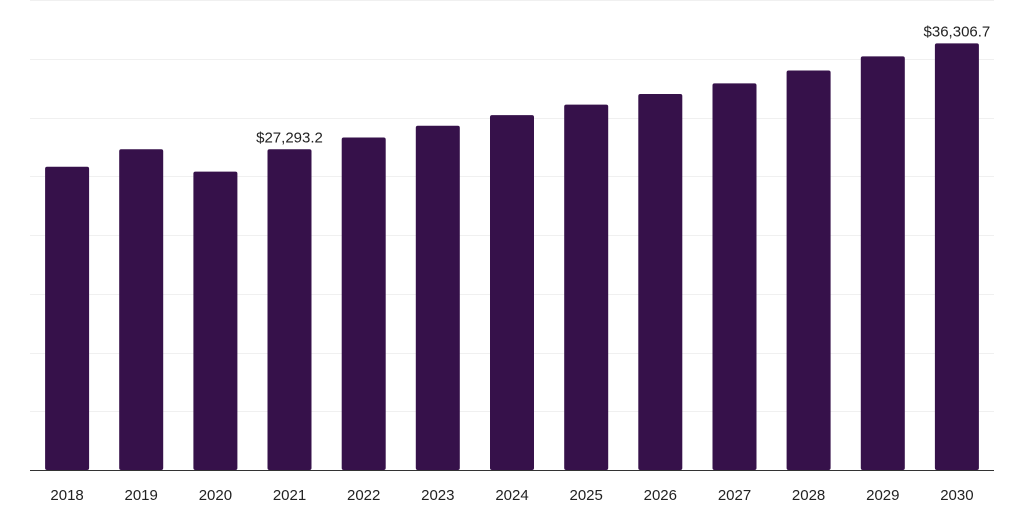  Describe the element at coordinates (363, 495) in the screenshot. I see `x-tick-label-2022: 2022` at that location.